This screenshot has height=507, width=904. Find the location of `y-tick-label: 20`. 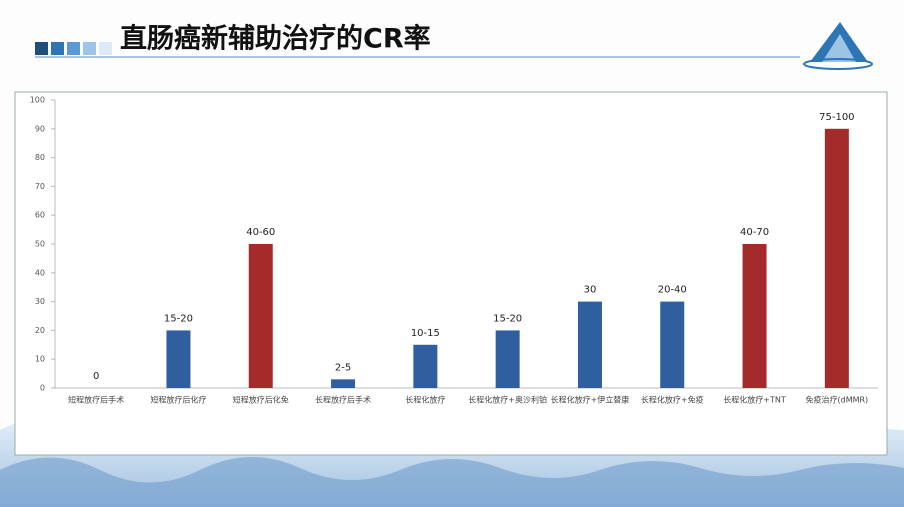

y-tick-label: 20 is located at coordinates (40, 330).